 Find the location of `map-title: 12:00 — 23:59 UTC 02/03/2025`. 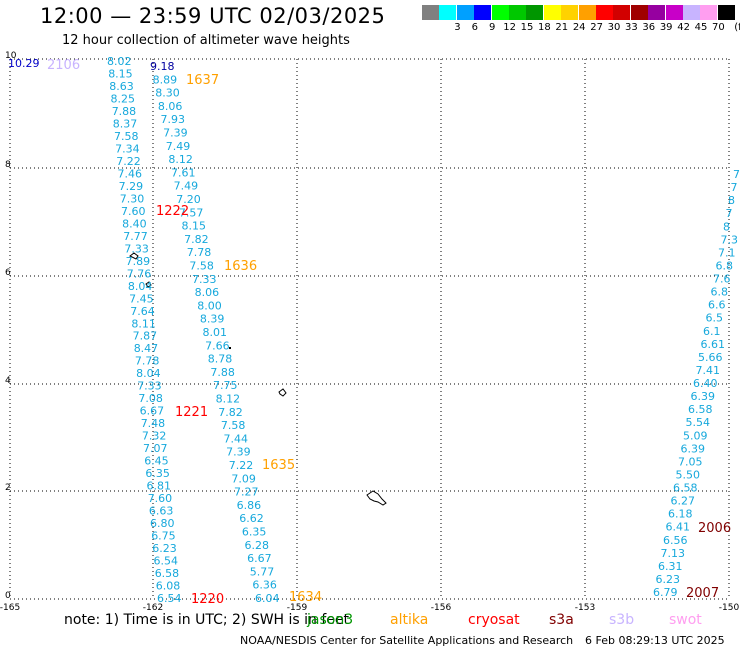

map-title: 12:00 — 23:59 UTC 02/03/2025 is located at coordinates (213, 16).